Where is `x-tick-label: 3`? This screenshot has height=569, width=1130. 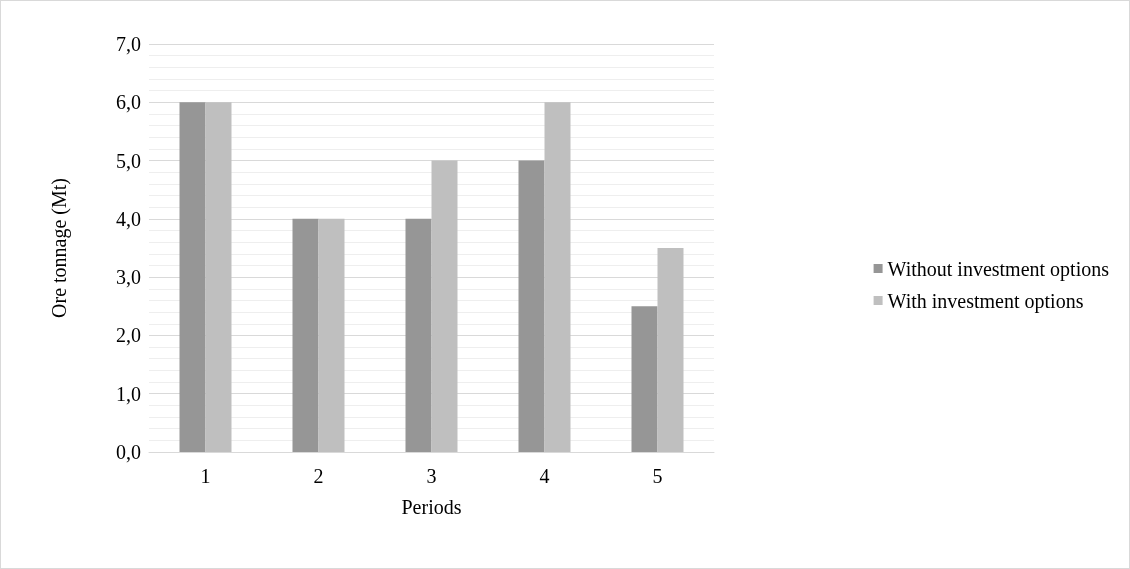 x-tick-label: 3 is located at coordinates (431, 476).